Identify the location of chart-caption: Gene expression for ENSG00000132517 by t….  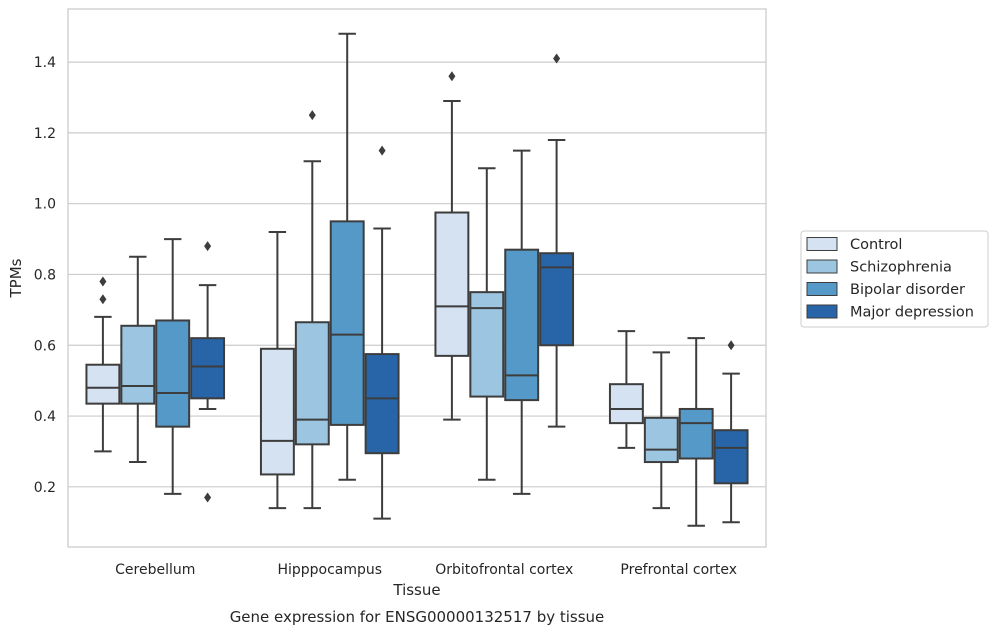
(417, 617).